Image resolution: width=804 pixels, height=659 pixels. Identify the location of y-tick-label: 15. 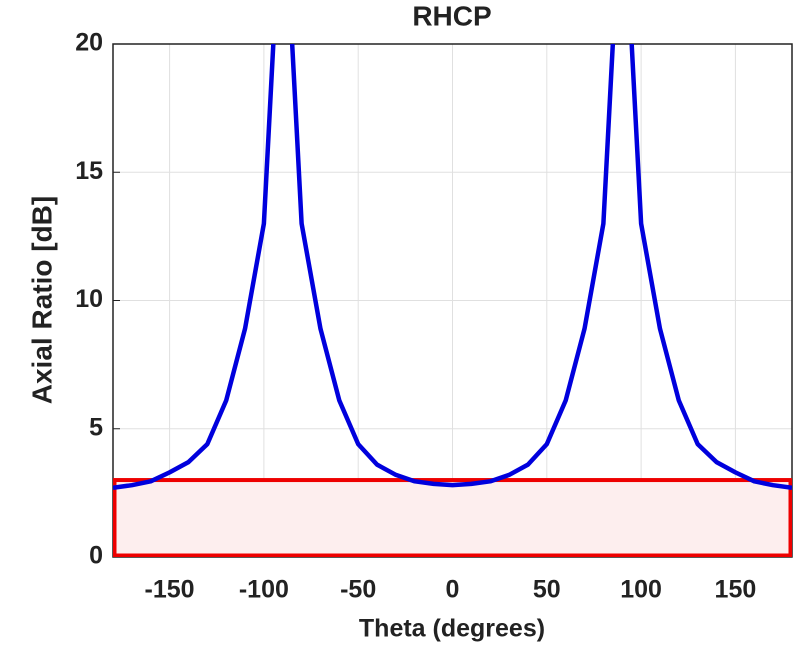
(89, 171).